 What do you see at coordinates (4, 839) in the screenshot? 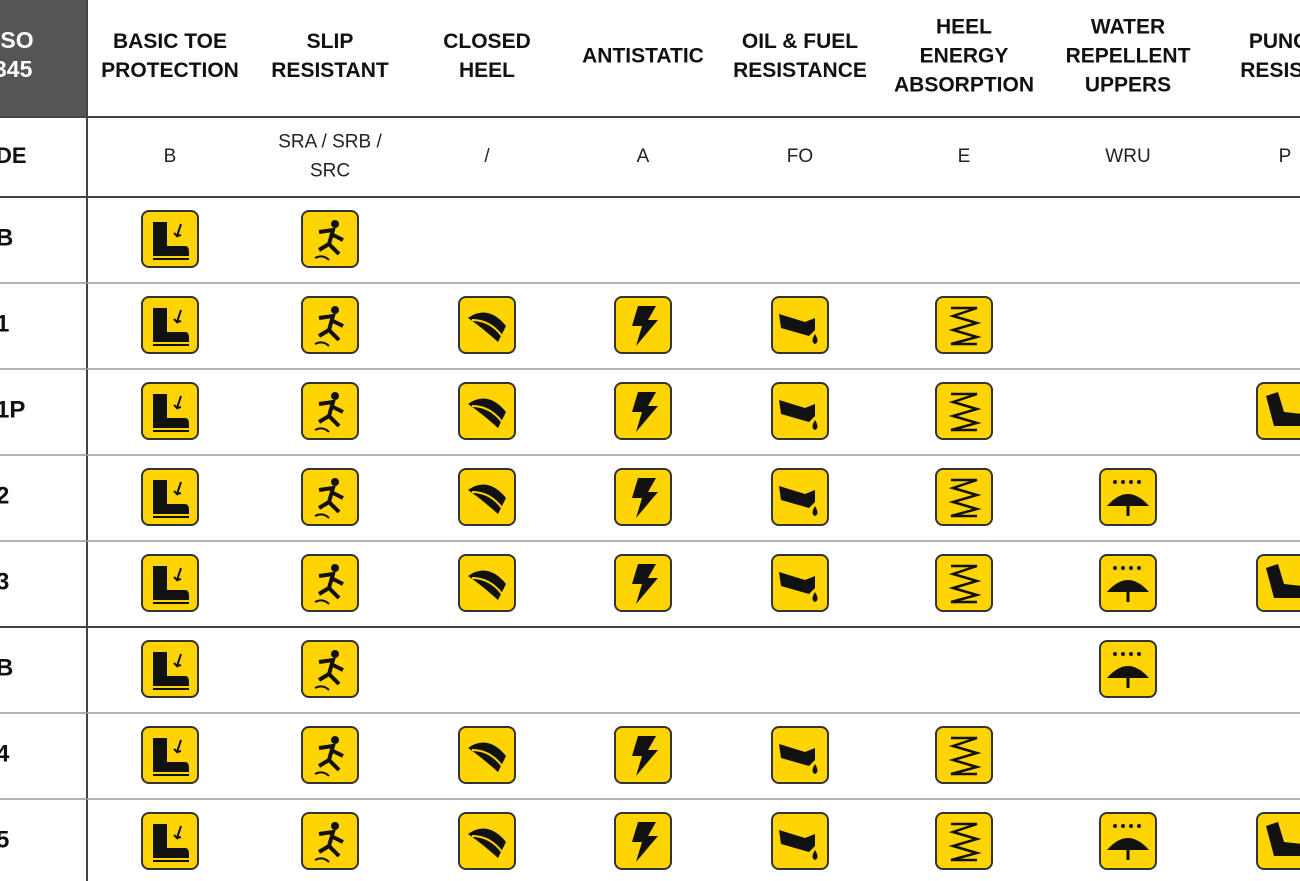
I see `row-label: 5` at bounding box center [4, 839].